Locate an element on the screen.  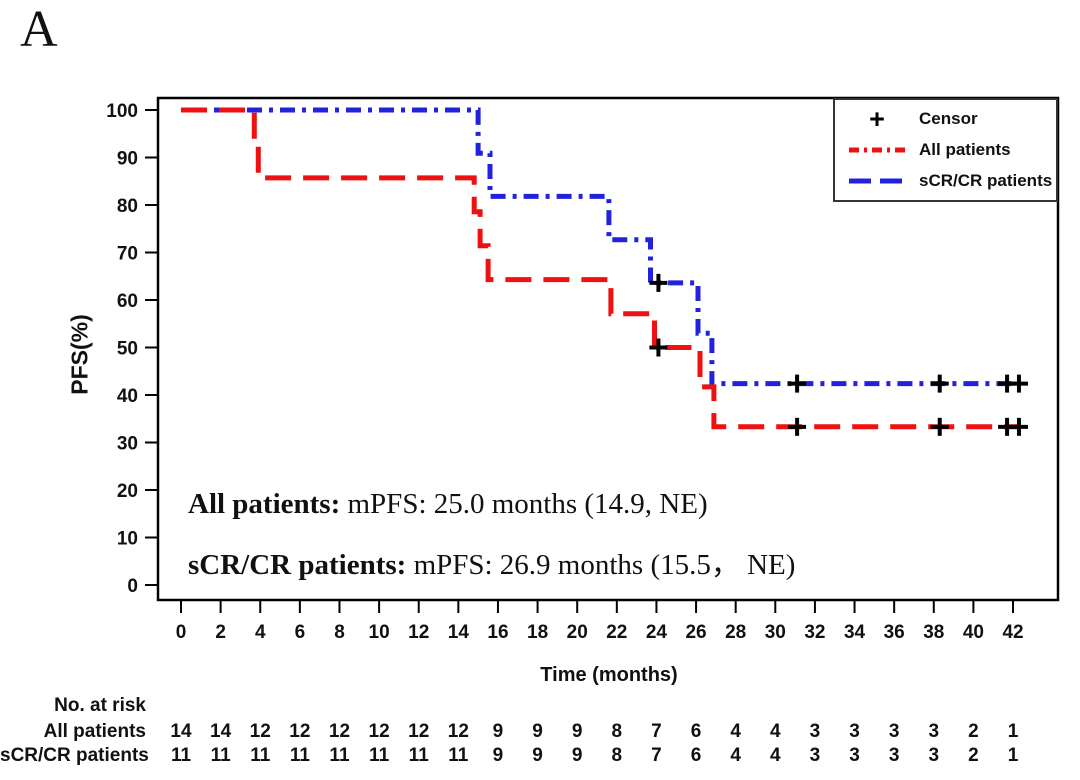
x-axis-title: Time (months) is located at coordinates (609, 675).